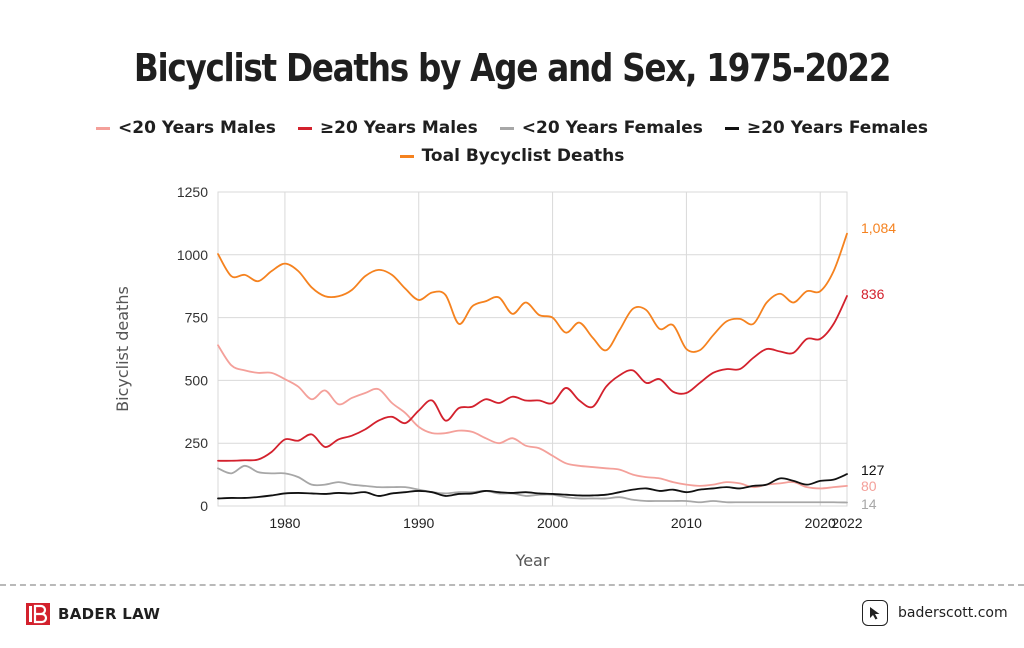  I want to click on brand: BADER LAW, so click(93, 614).